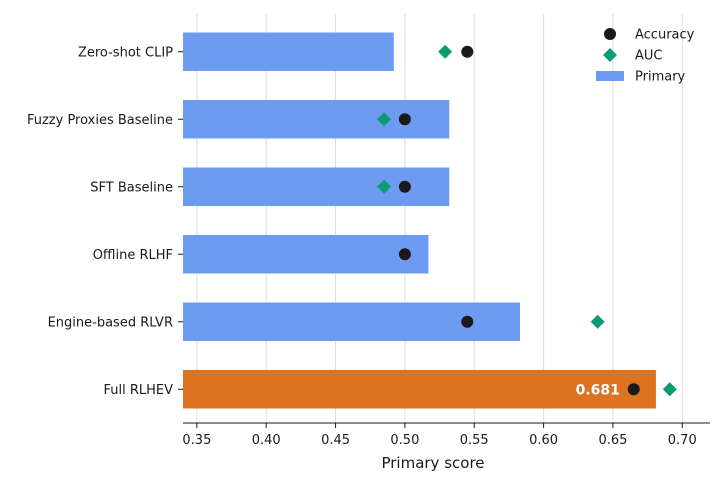 This screenshot has height=487, width=722. I want to click on legend-label: AUC, so click(649, 56).